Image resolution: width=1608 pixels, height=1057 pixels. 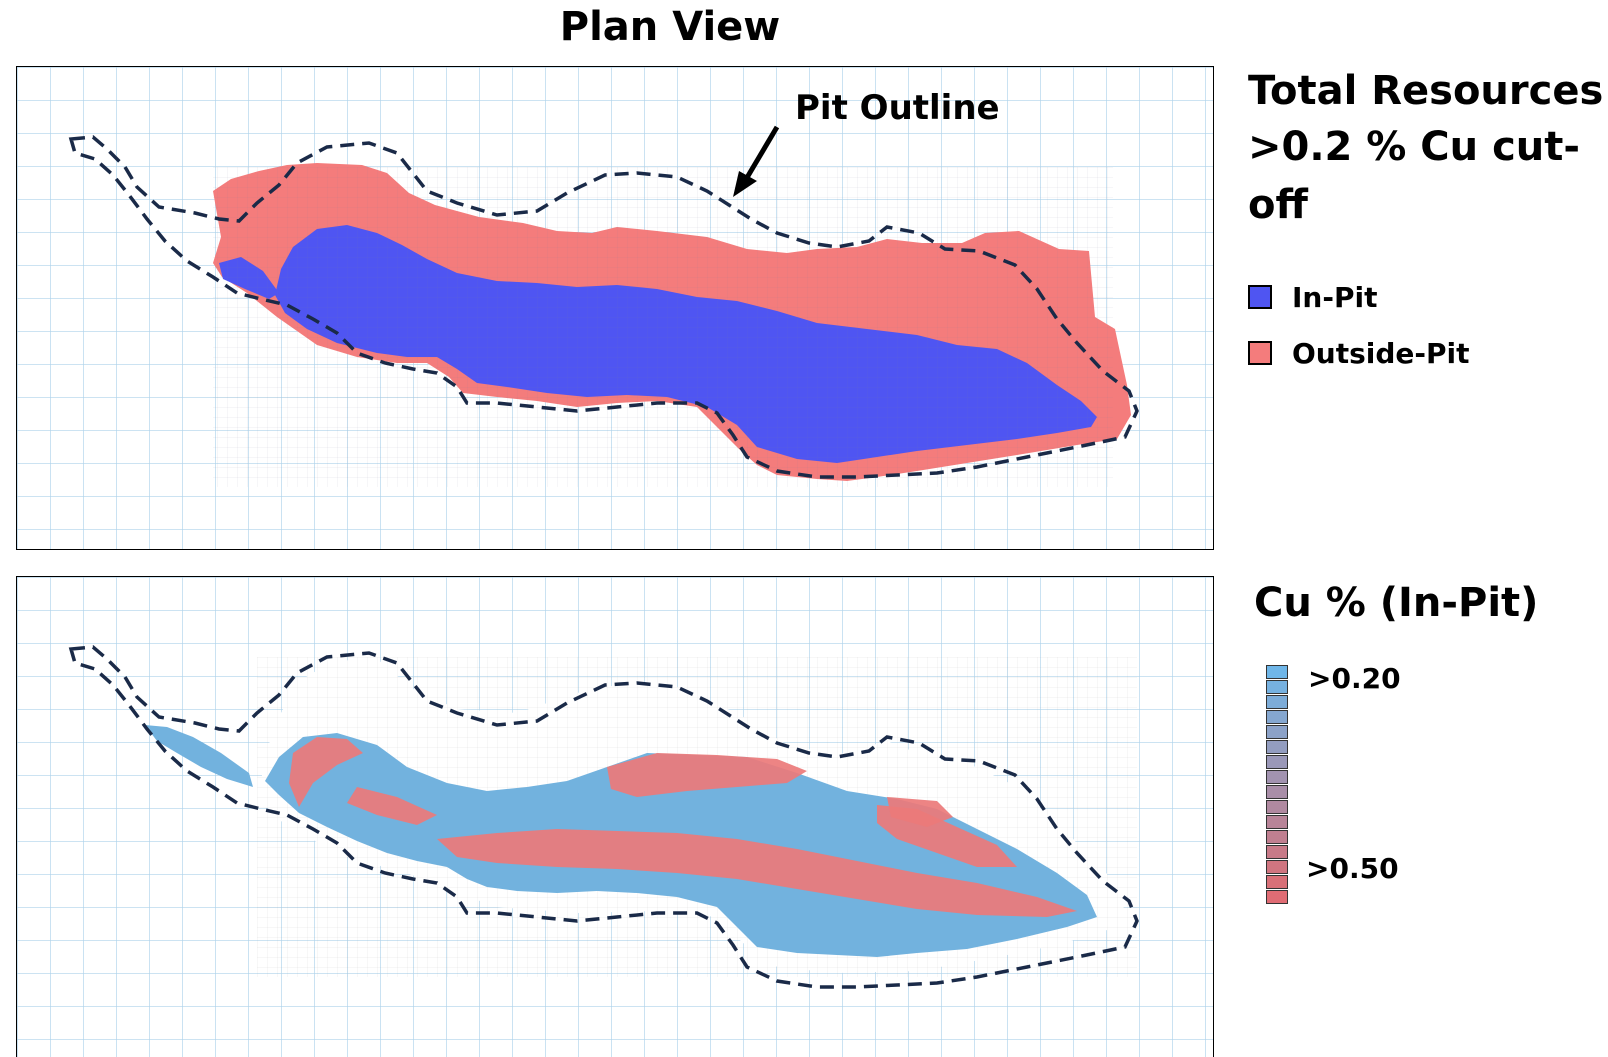 I want to click on cu-west-tail, so click(x=199, y=756).